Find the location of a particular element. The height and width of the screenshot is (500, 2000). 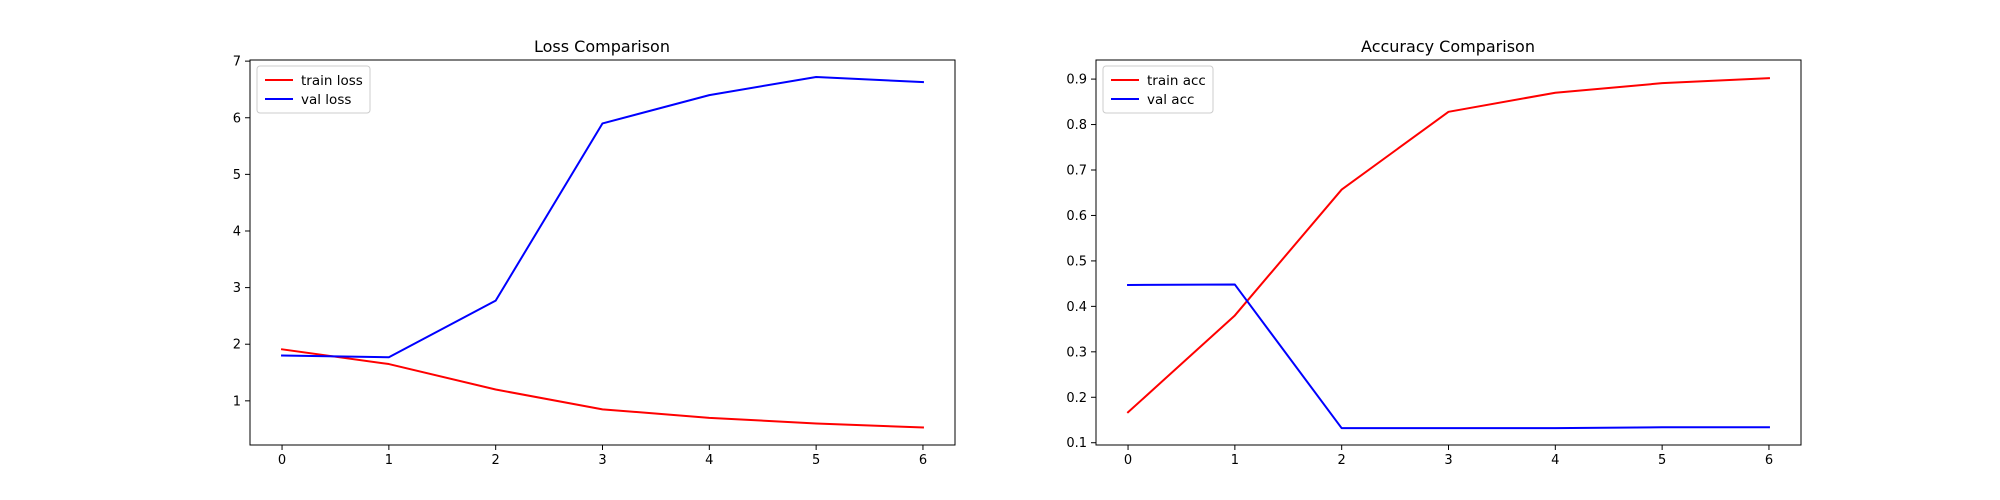

legend: train acc val acc is located at coordinates (1158, 89).